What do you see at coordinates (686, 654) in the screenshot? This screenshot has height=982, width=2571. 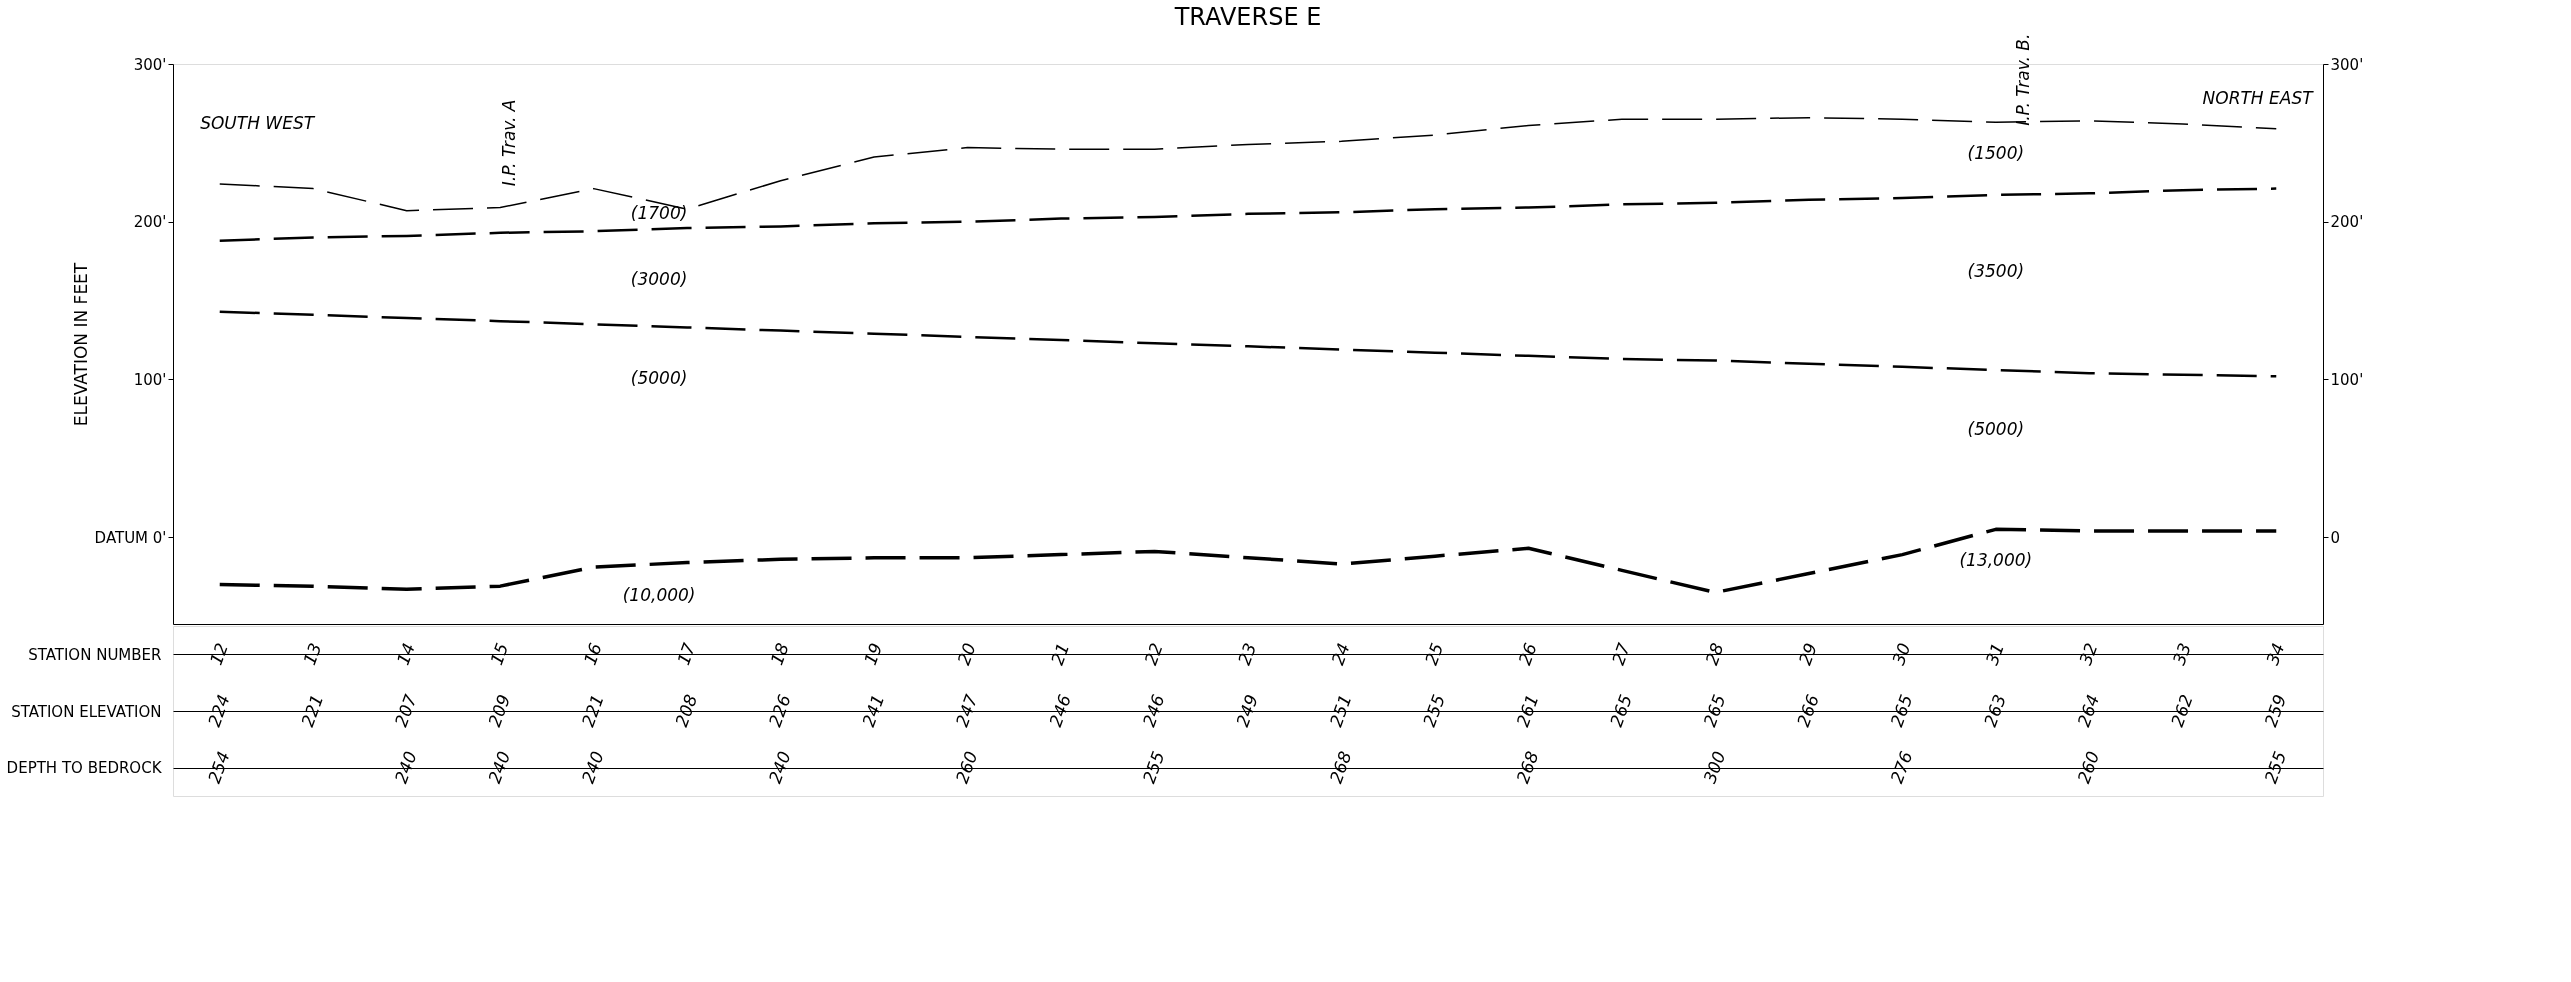 I see `x-tick-label: 17` at bounding box center [686, 654].